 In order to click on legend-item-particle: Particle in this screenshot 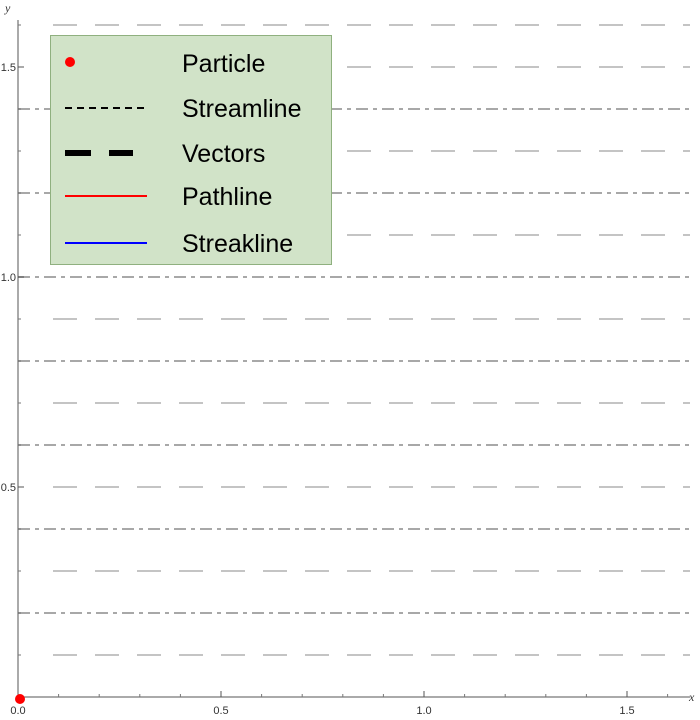, I will do `click(191, 62)`.